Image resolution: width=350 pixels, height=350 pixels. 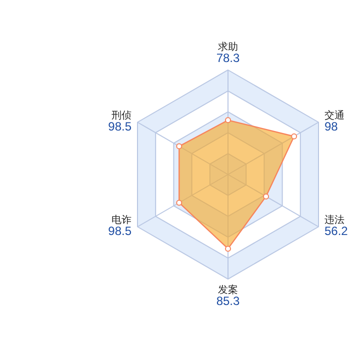 What do you see at coordinates (120, 226) in the screenshot?
I see `spoke-label: 电诈 98.5` at bounding box center [120, 226].